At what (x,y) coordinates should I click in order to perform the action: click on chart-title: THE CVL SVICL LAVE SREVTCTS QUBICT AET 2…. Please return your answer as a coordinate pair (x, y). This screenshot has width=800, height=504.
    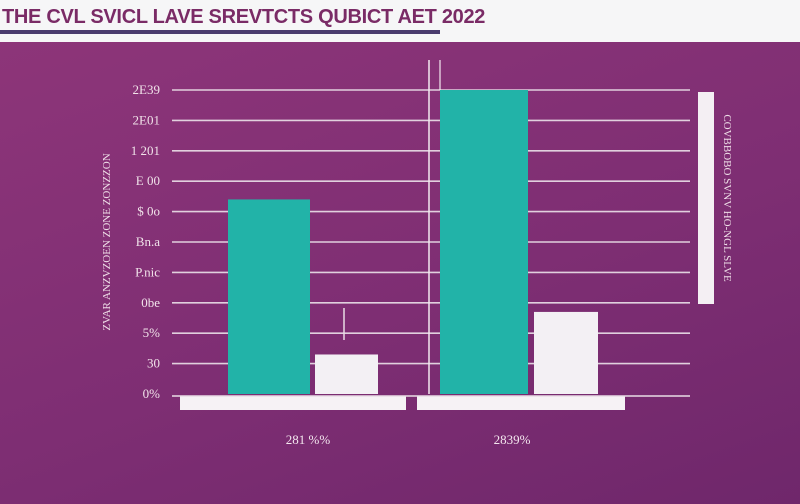
    Looking at the image, I should click on (244, 17).